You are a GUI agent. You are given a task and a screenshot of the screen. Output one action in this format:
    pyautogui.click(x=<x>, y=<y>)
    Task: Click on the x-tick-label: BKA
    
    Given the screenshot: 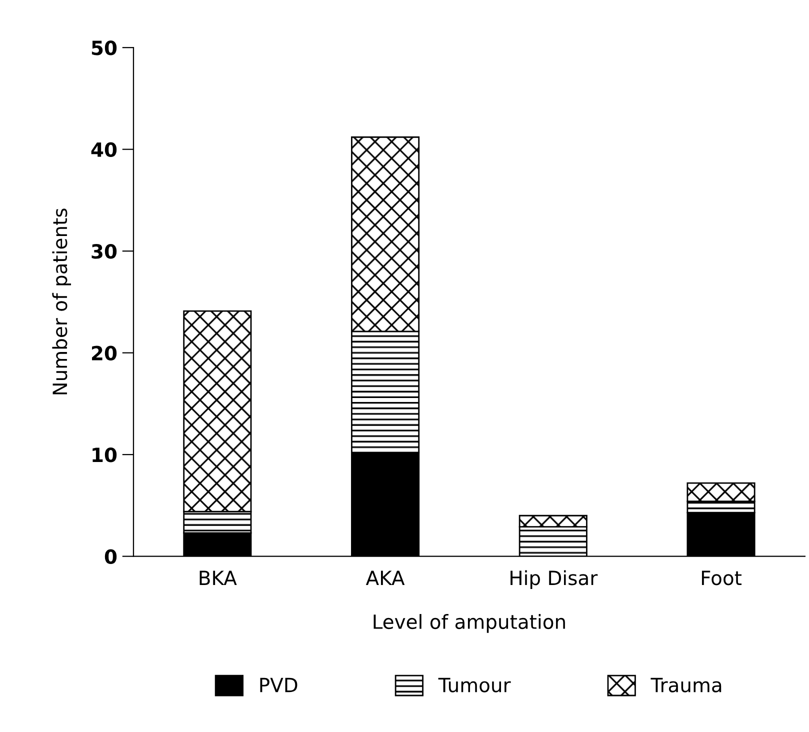 What is the action you would take?
    pyautogui.click(x=218, y=577)
    